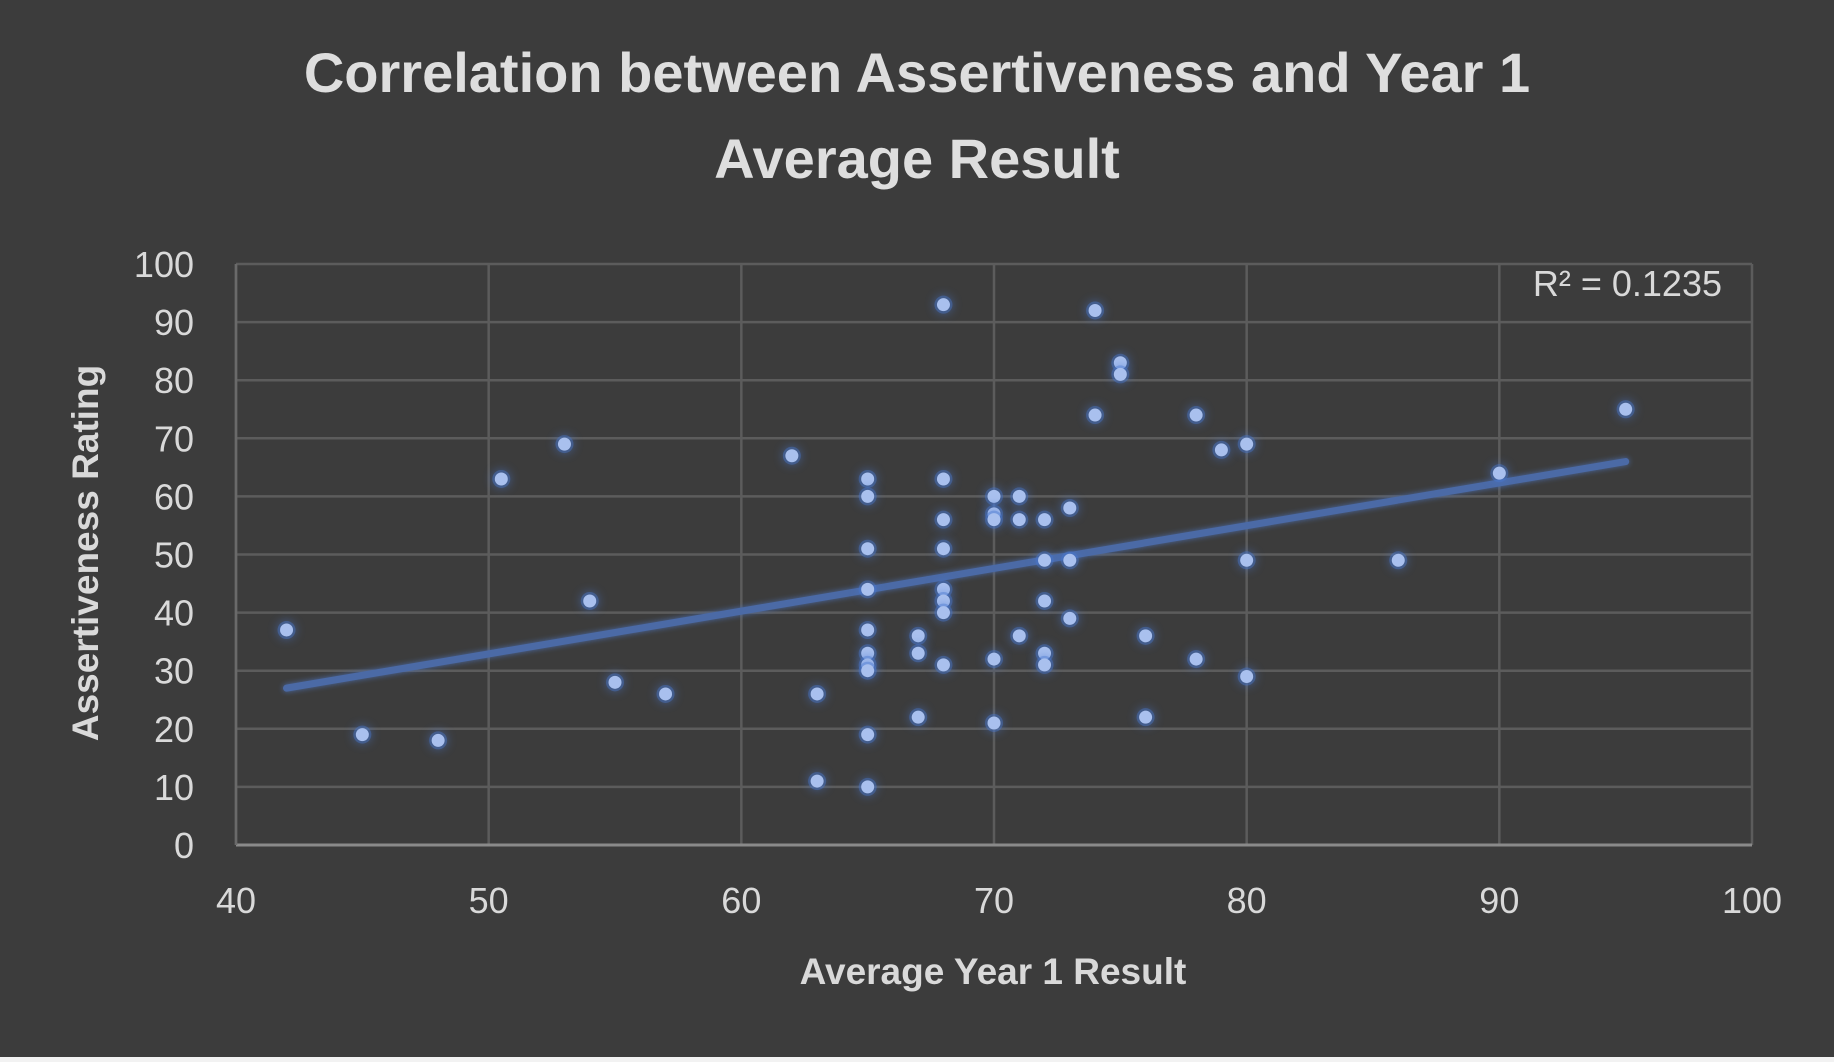 The height and width of the screenshot is (1062, 1834). Describe the element at coordinates (1627, 283) in the screenshot. I see `r-squared-label: R² = 0.1235` at that location.